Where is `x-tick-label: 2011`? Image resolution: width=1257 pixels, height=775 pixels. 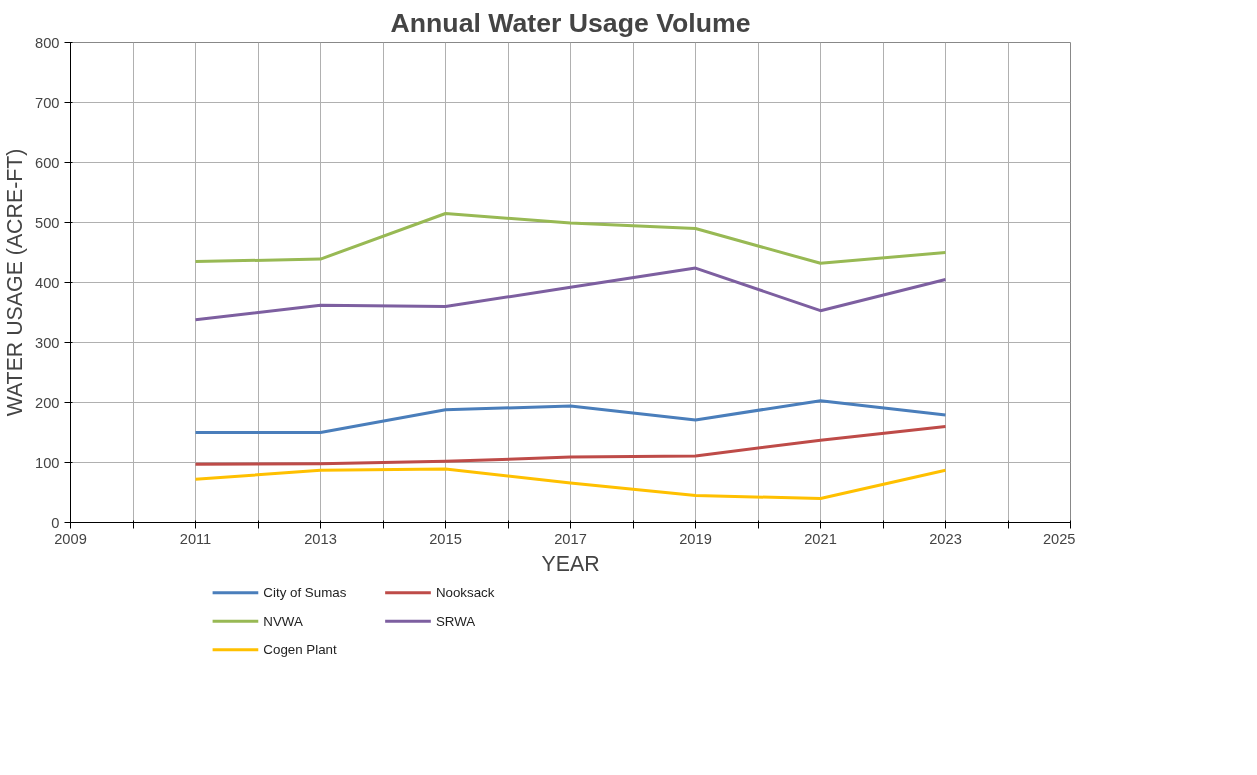
x-tick-label: 2011 is located at coordinates (195, 538).